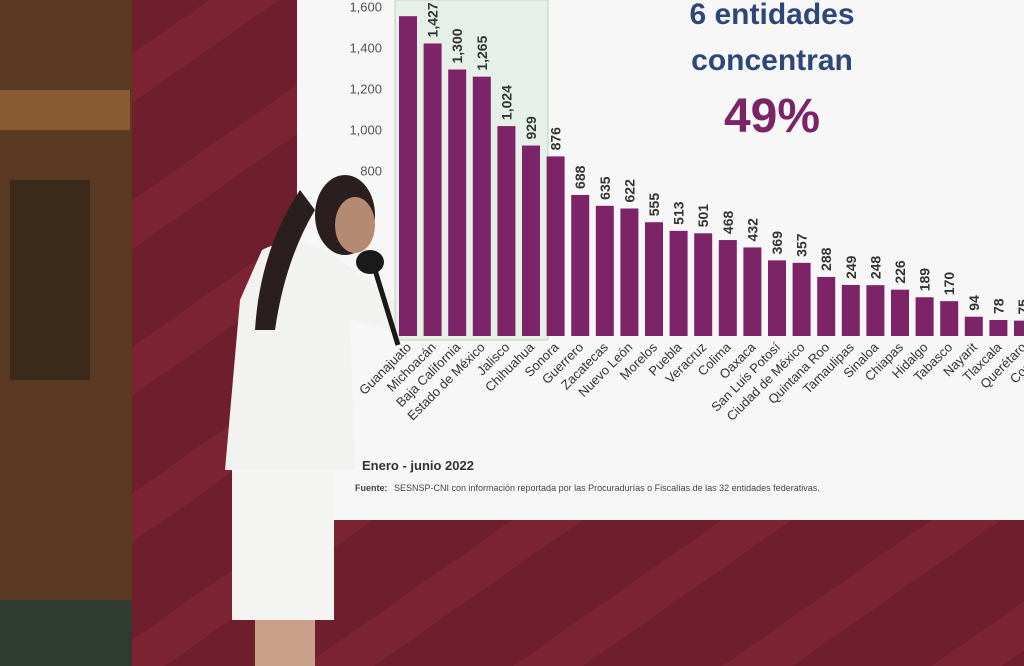 This screenshot has width=1024, height=666. What do you see at coordinates (998, 306) in the screenshot?
I see `value-label: 78` at bounding box center [998, 306].